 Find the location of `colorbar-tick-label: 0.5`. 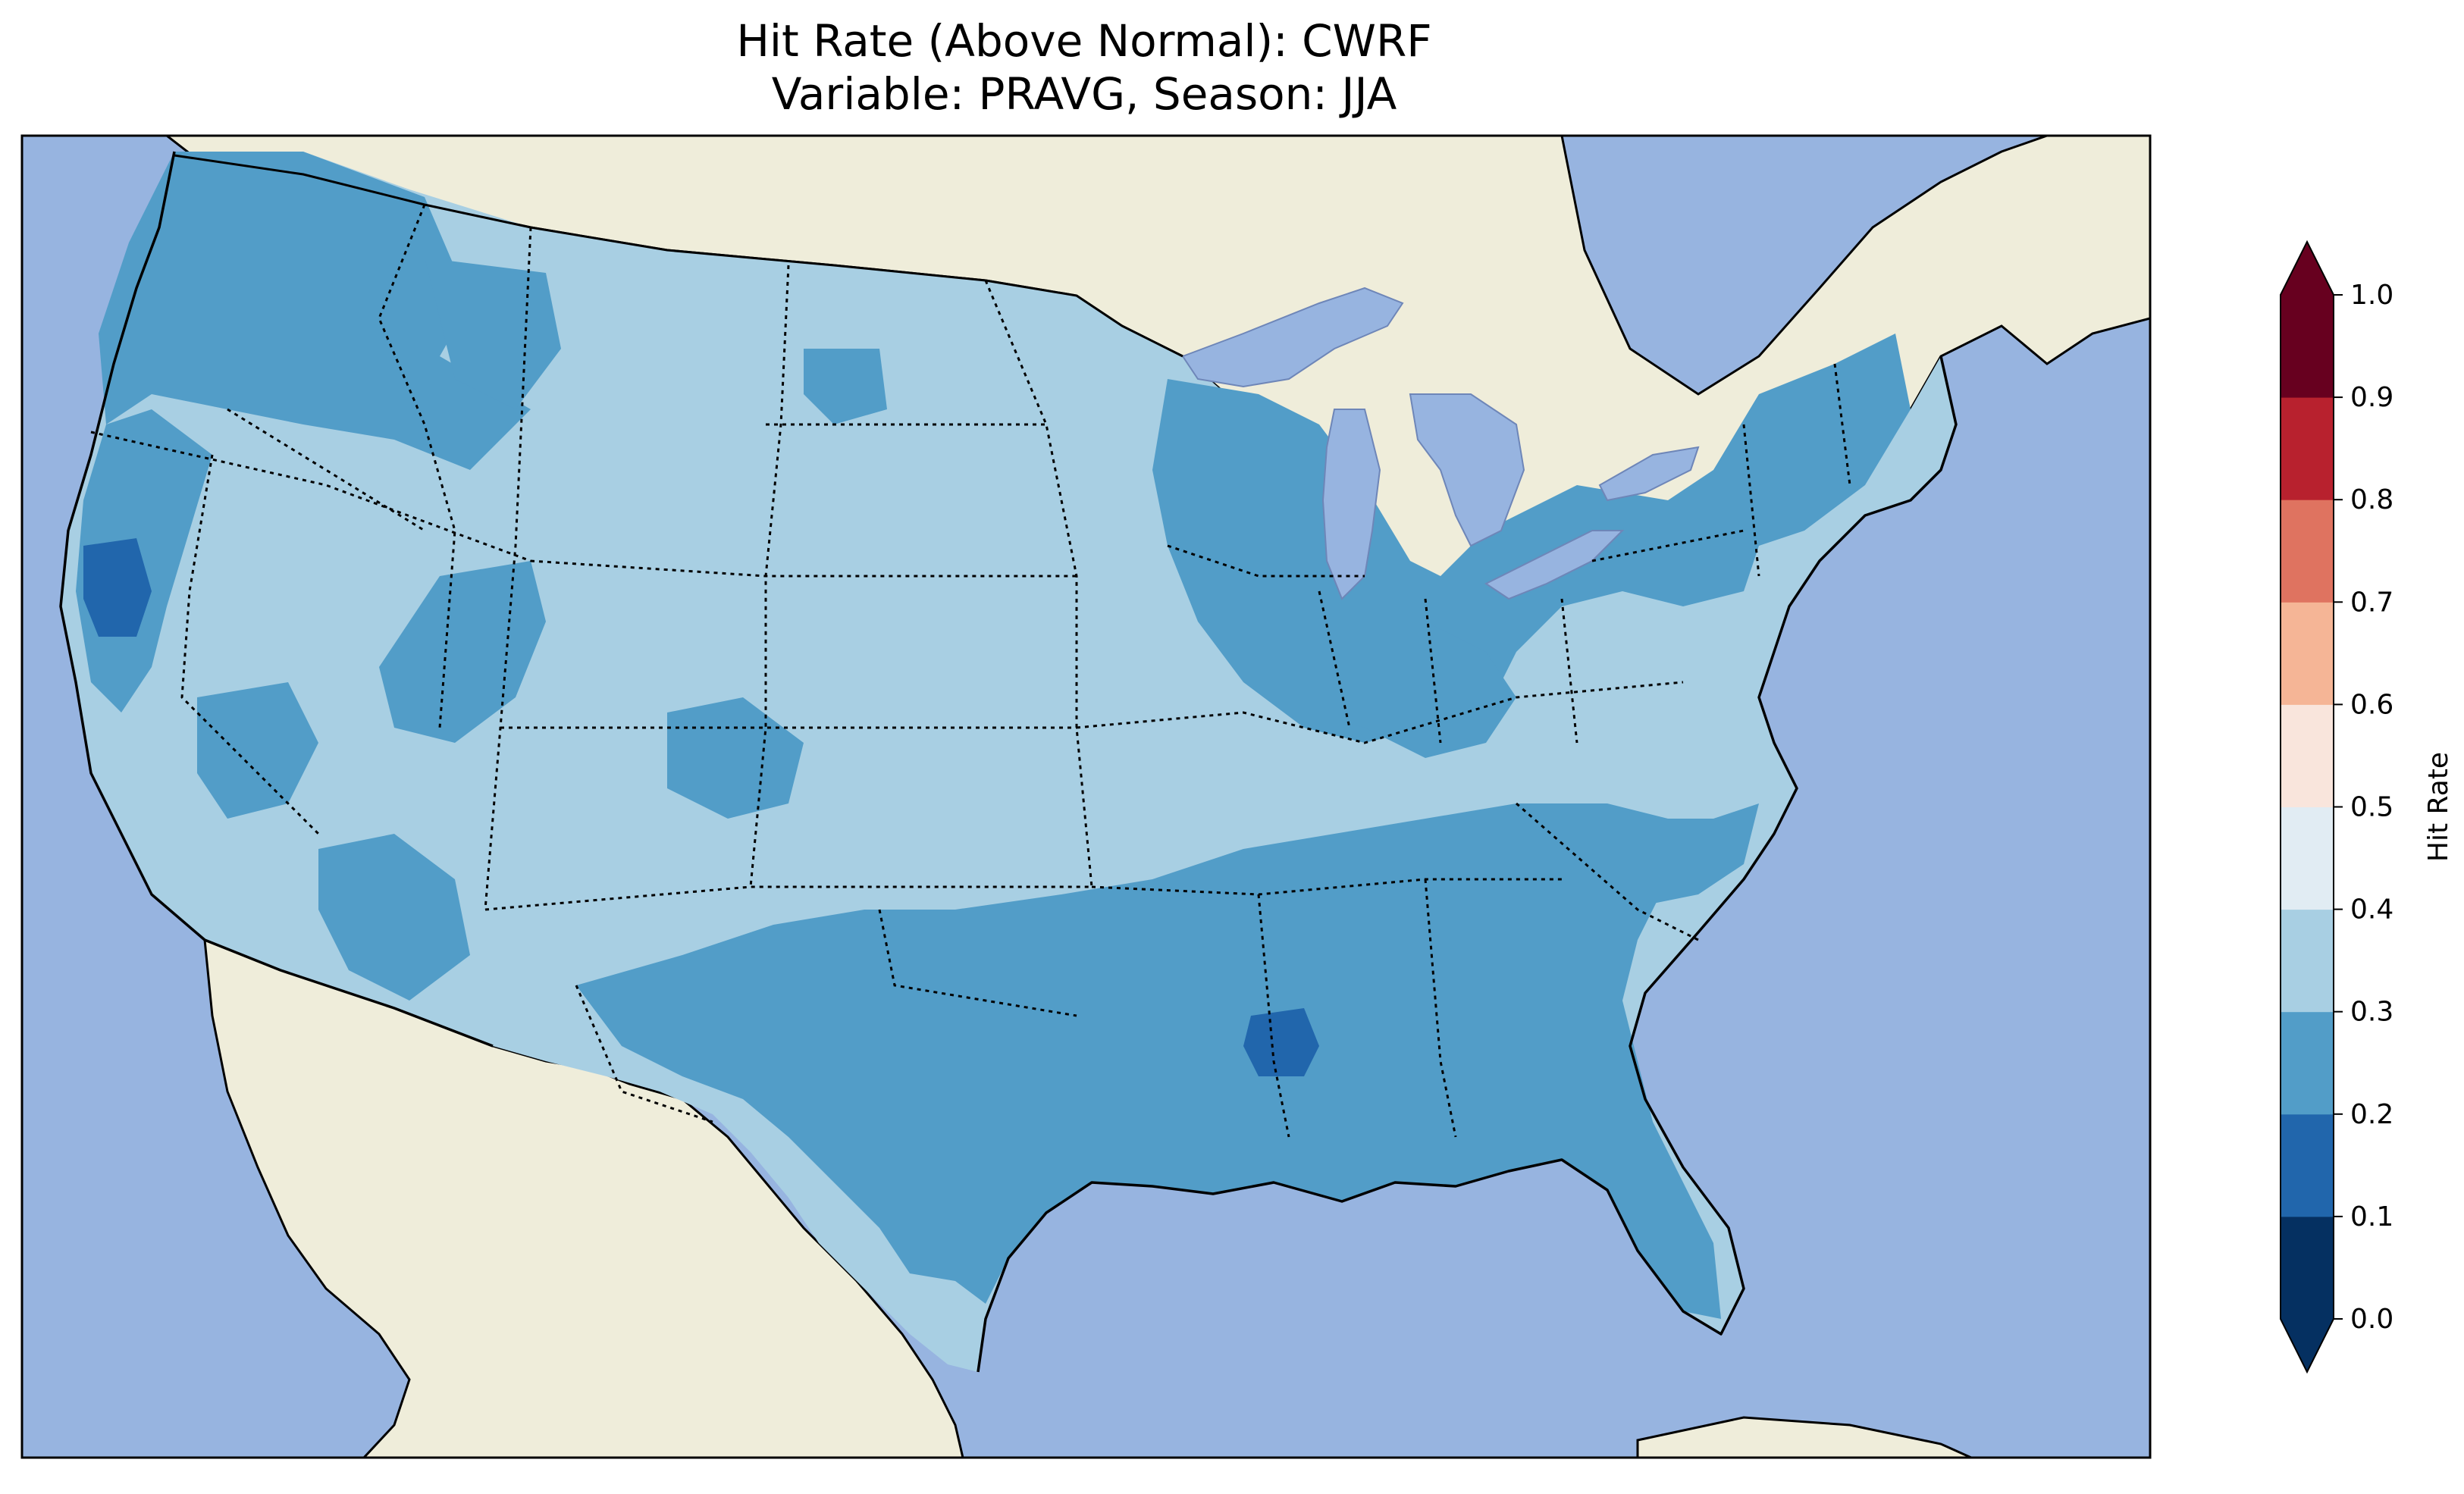

colorbar-tick-label: 0.5 is located at coordinates (2371, 807).